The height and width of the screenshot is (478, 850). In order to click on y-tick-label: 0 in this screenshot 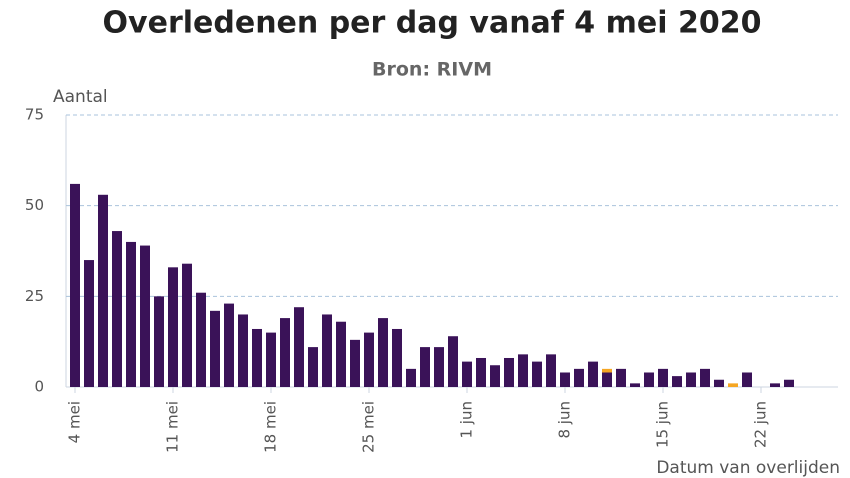, I will do `click(39, 387)`.